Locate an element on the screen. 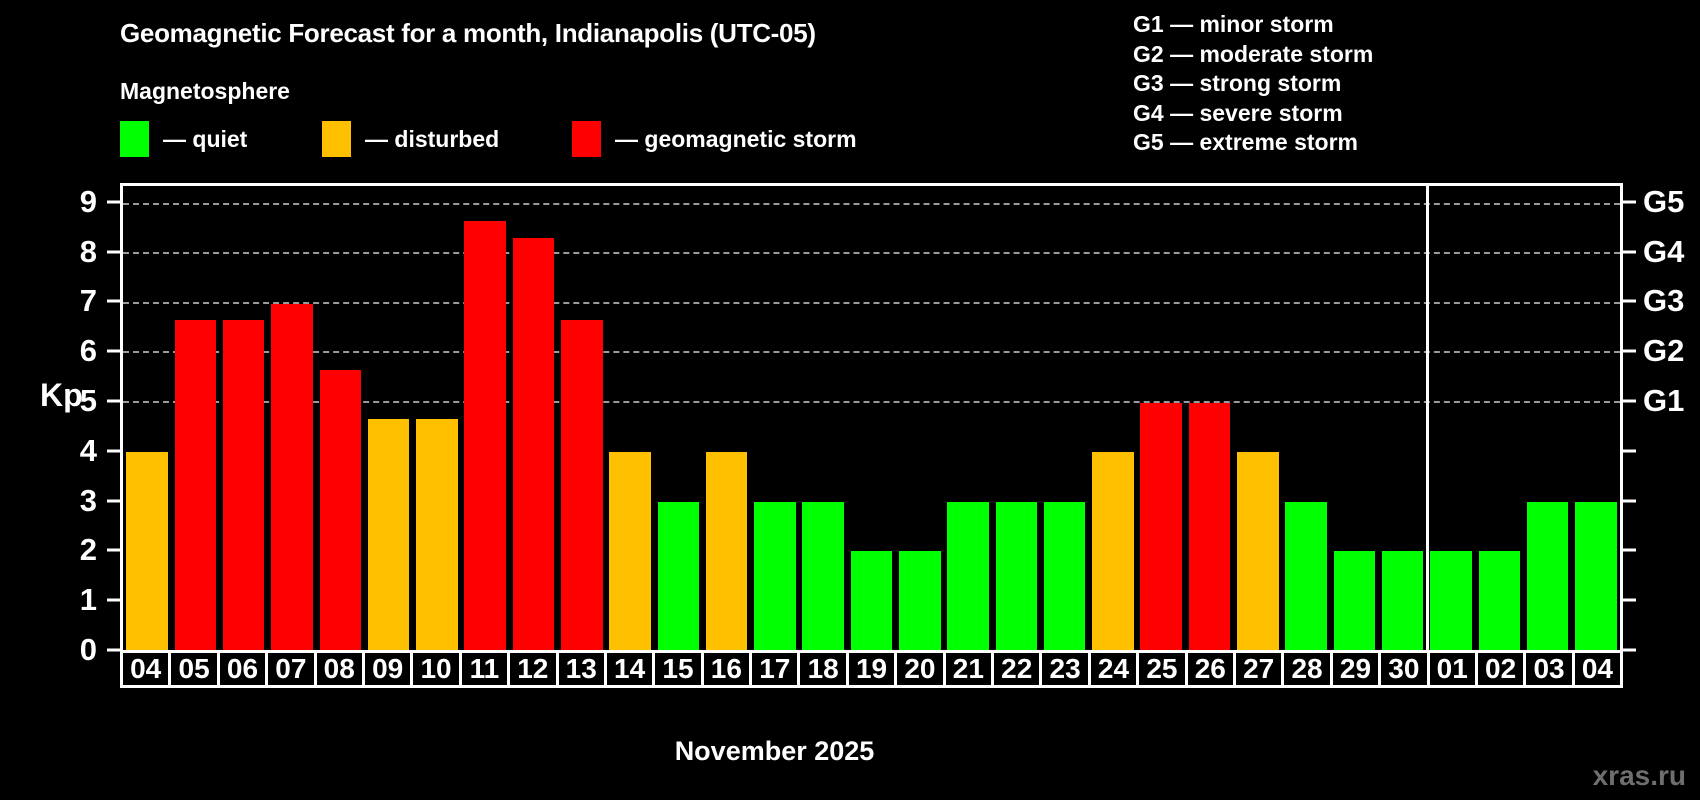 The height and width of the screenshot is (800, 1700). disturbed-swatch-icon is located at coordinates (336, 139).